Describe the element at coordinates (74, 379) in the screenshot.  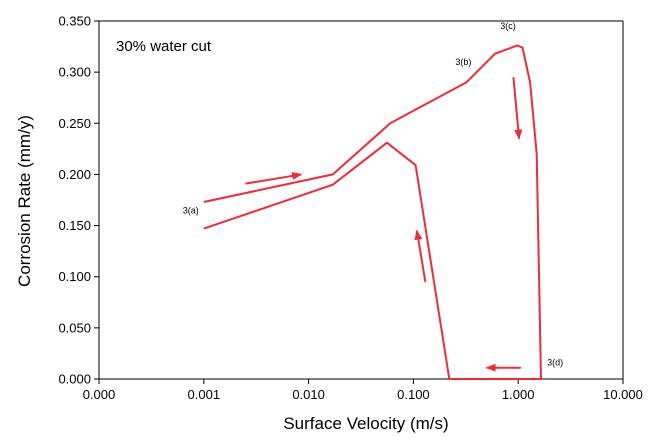
I see `y-tick-label: 0.000` at that location.